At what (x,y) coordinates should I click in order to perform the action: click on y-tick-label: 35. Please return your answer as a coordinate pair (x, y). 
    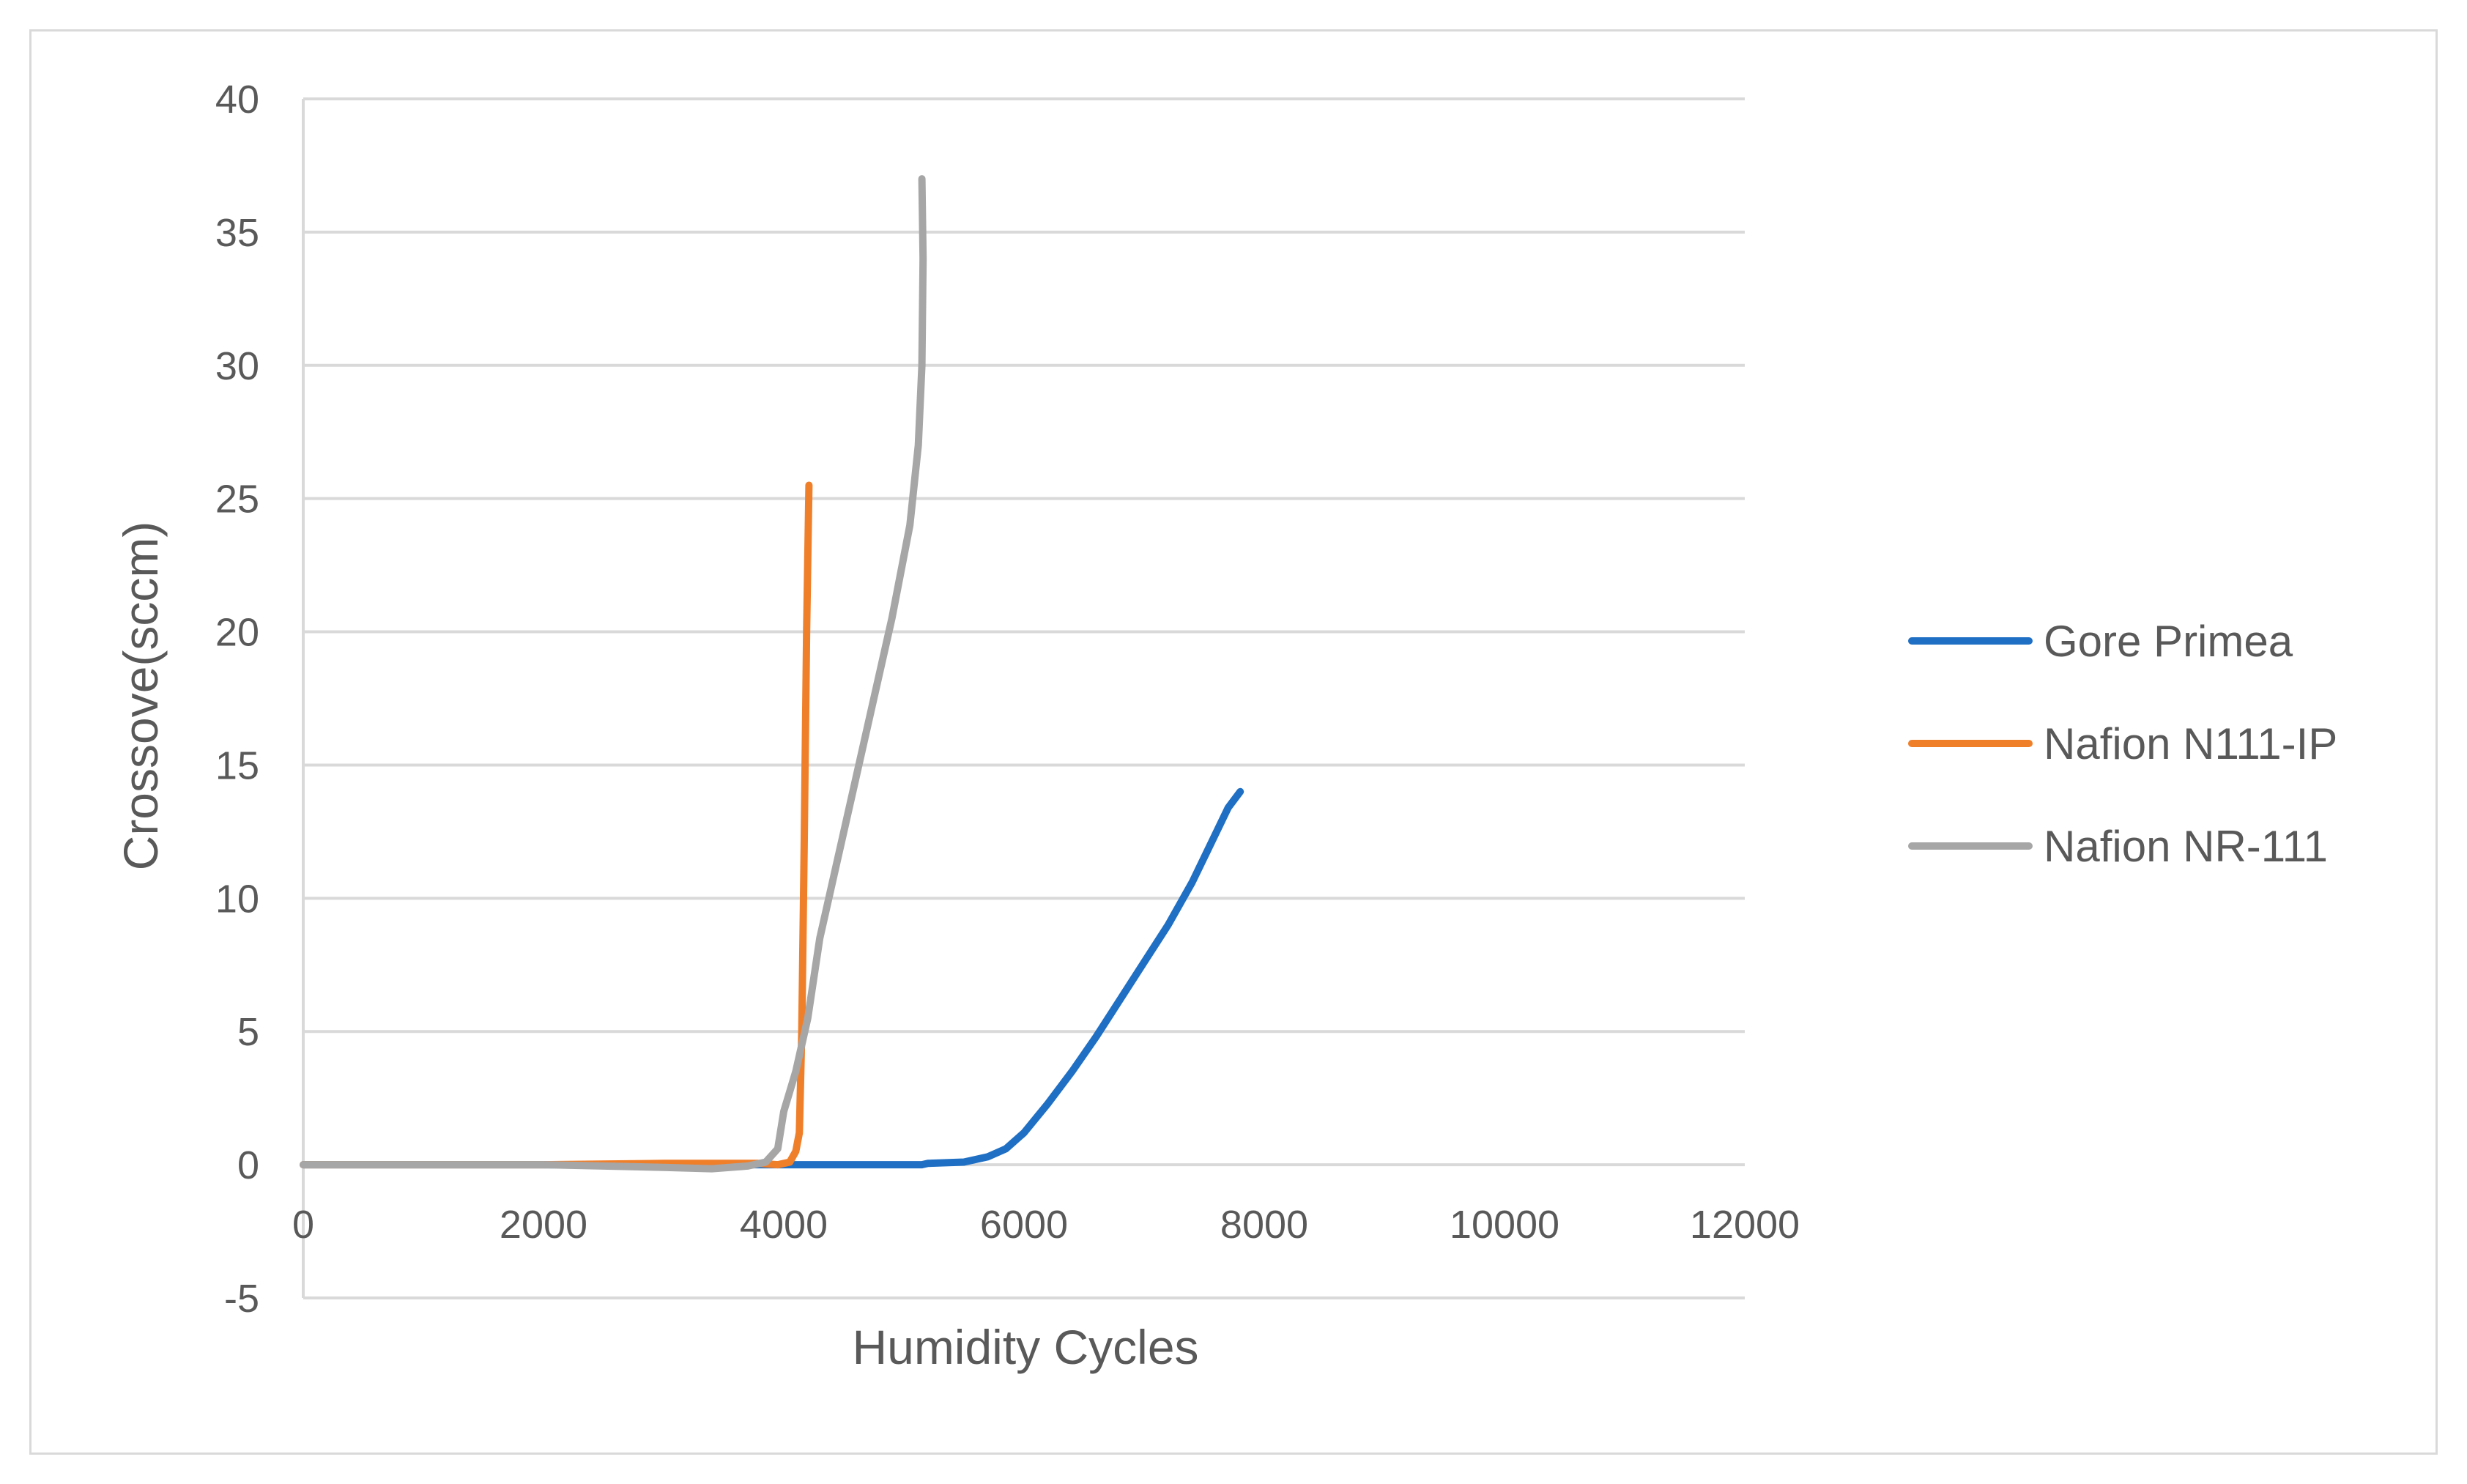
    Looking at the image, I should click on (237, 233).